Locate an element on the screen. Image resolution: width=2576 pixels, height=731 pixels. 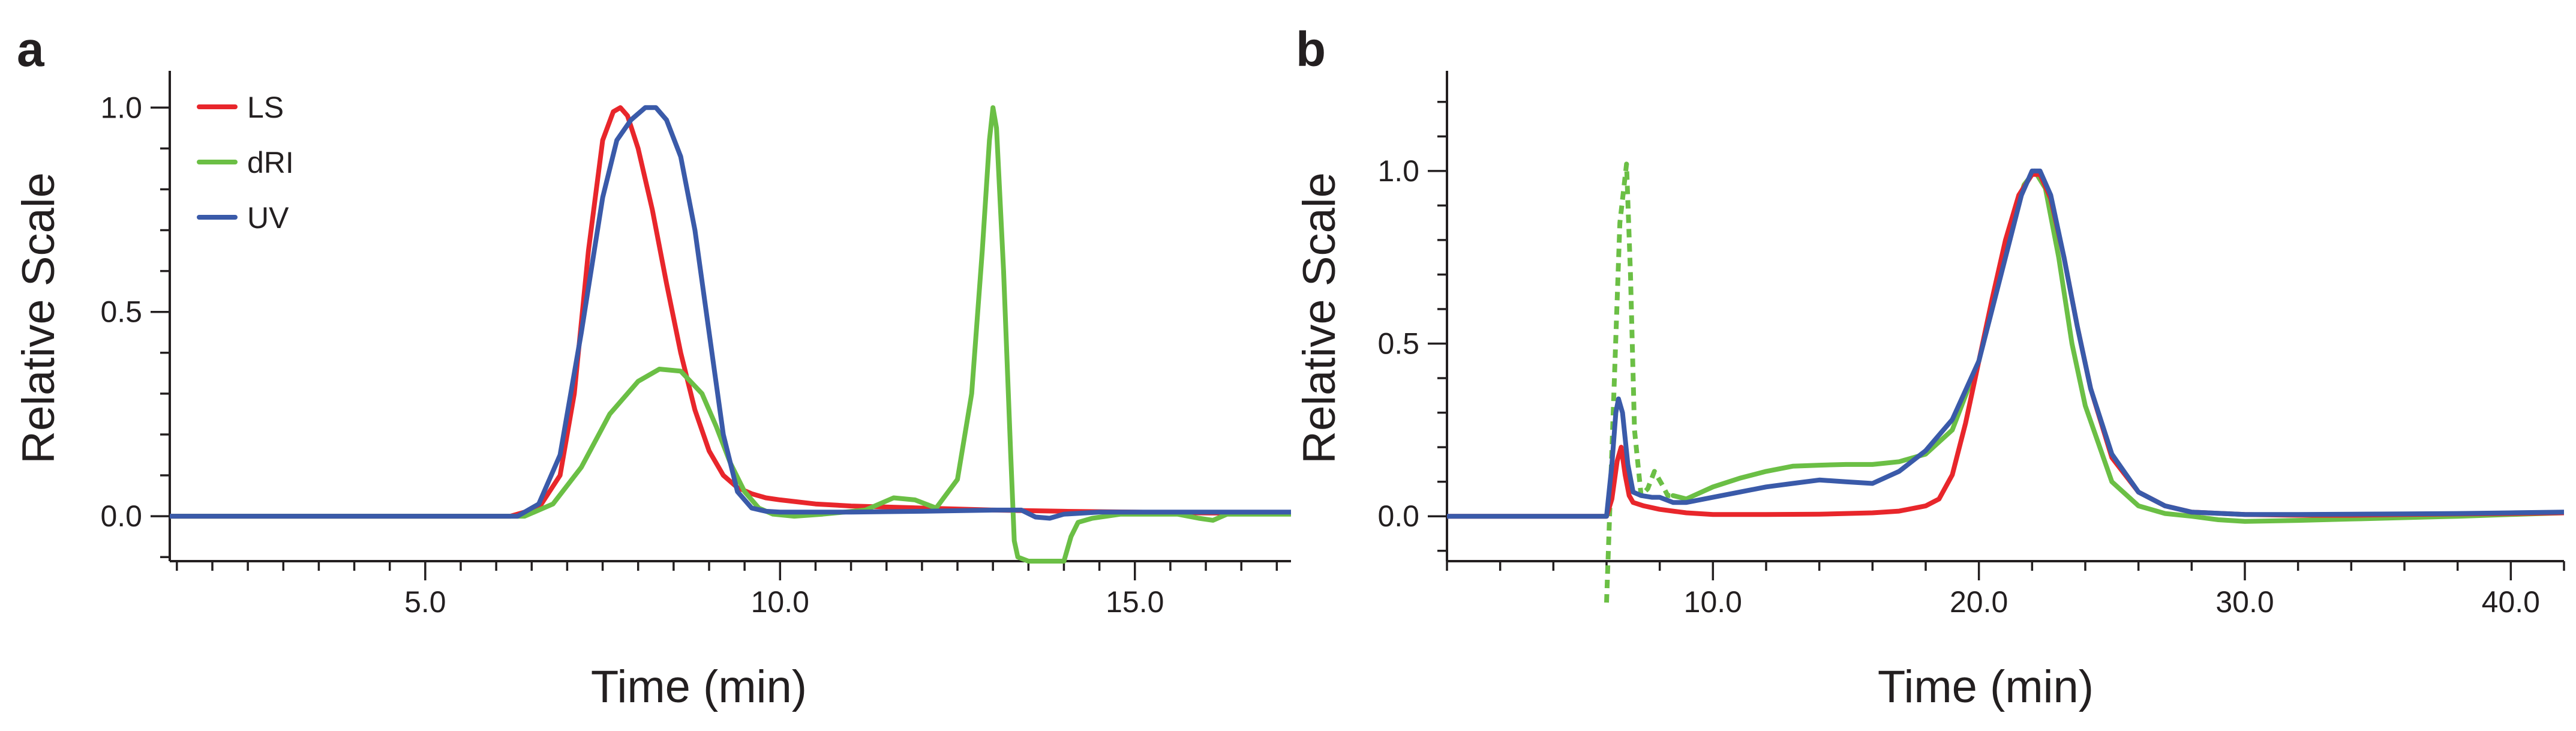
x-axis-title-a: Time (min) is located at coordinates (699, 686).